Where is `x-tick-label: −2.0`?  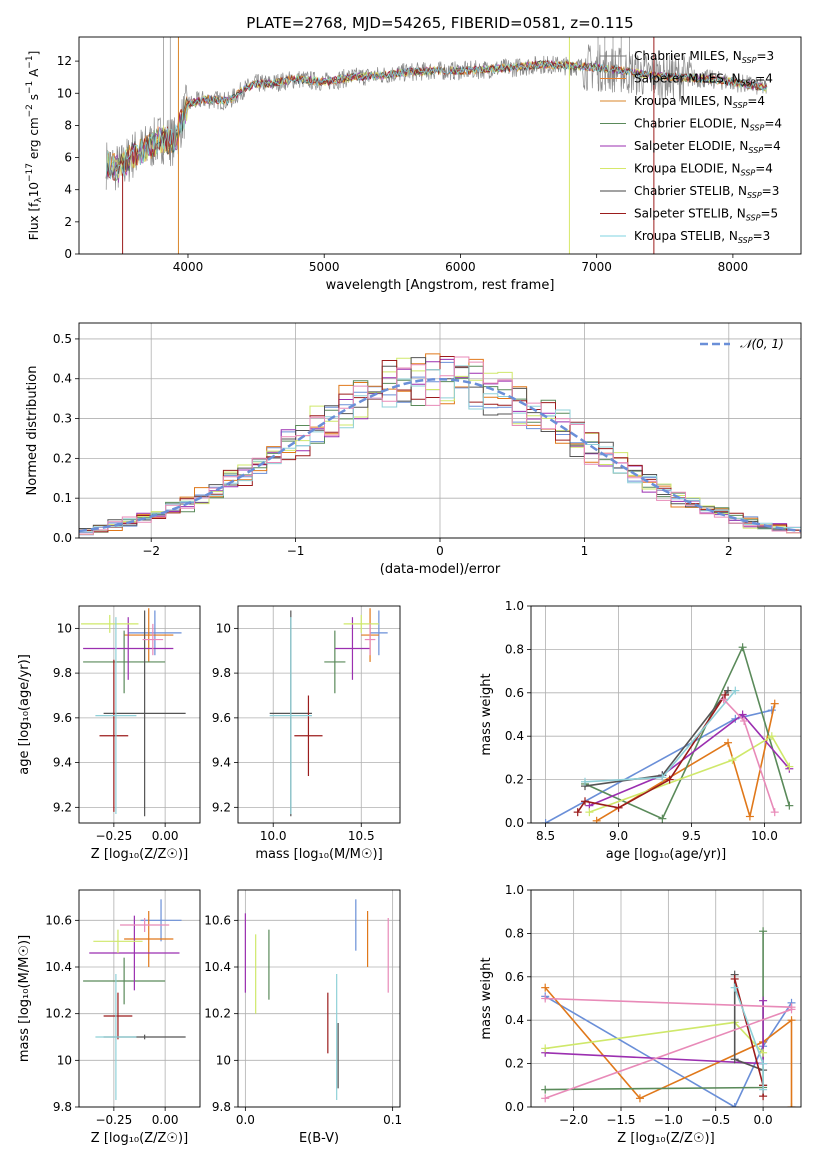 x-tick-label: −2.0 is located at coordinates (573, 1120).